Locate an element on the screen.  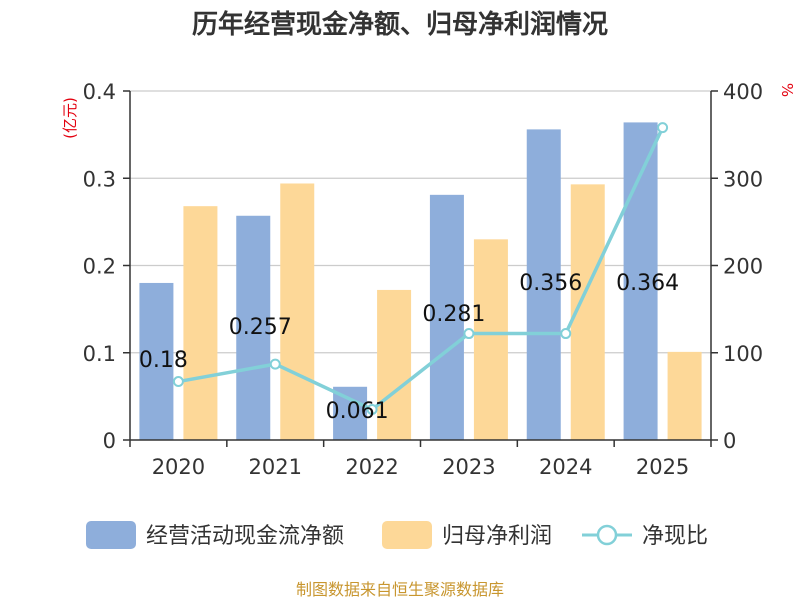
legend-item: 经营活动现金流净额 is located at coordinates (215, 535).